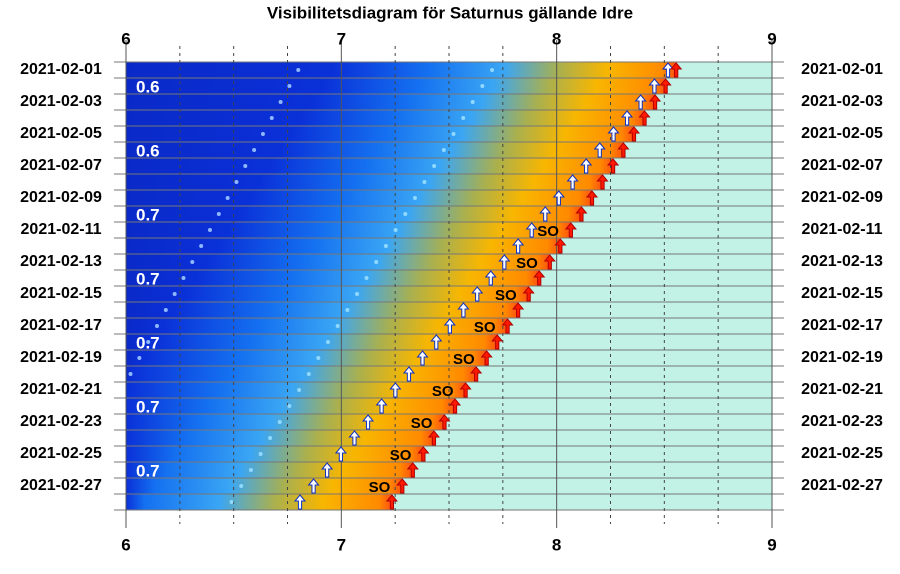 The width and height of the screenshot is (900, 574). I want to click on x-tick-label-top: 7, so click(341, 38).